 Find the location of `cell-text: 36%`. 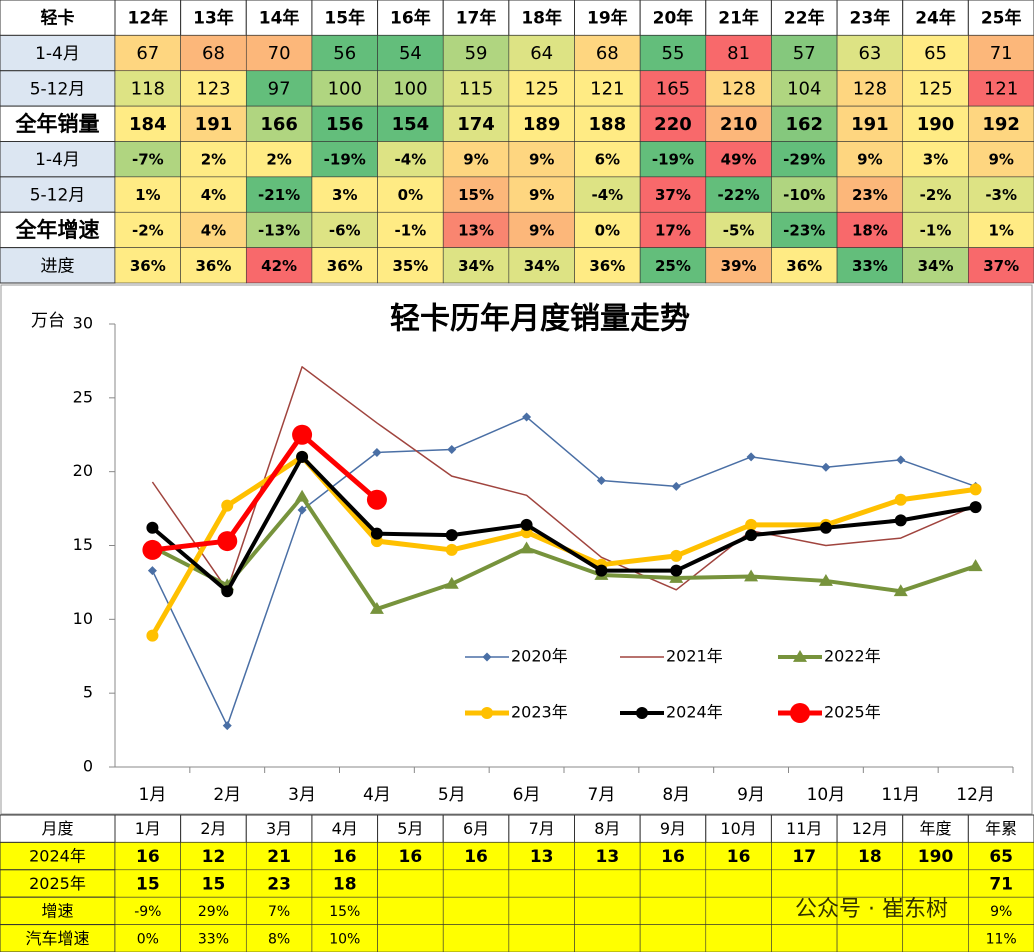

cell-text: 36% is located at coordinates (214, 266).